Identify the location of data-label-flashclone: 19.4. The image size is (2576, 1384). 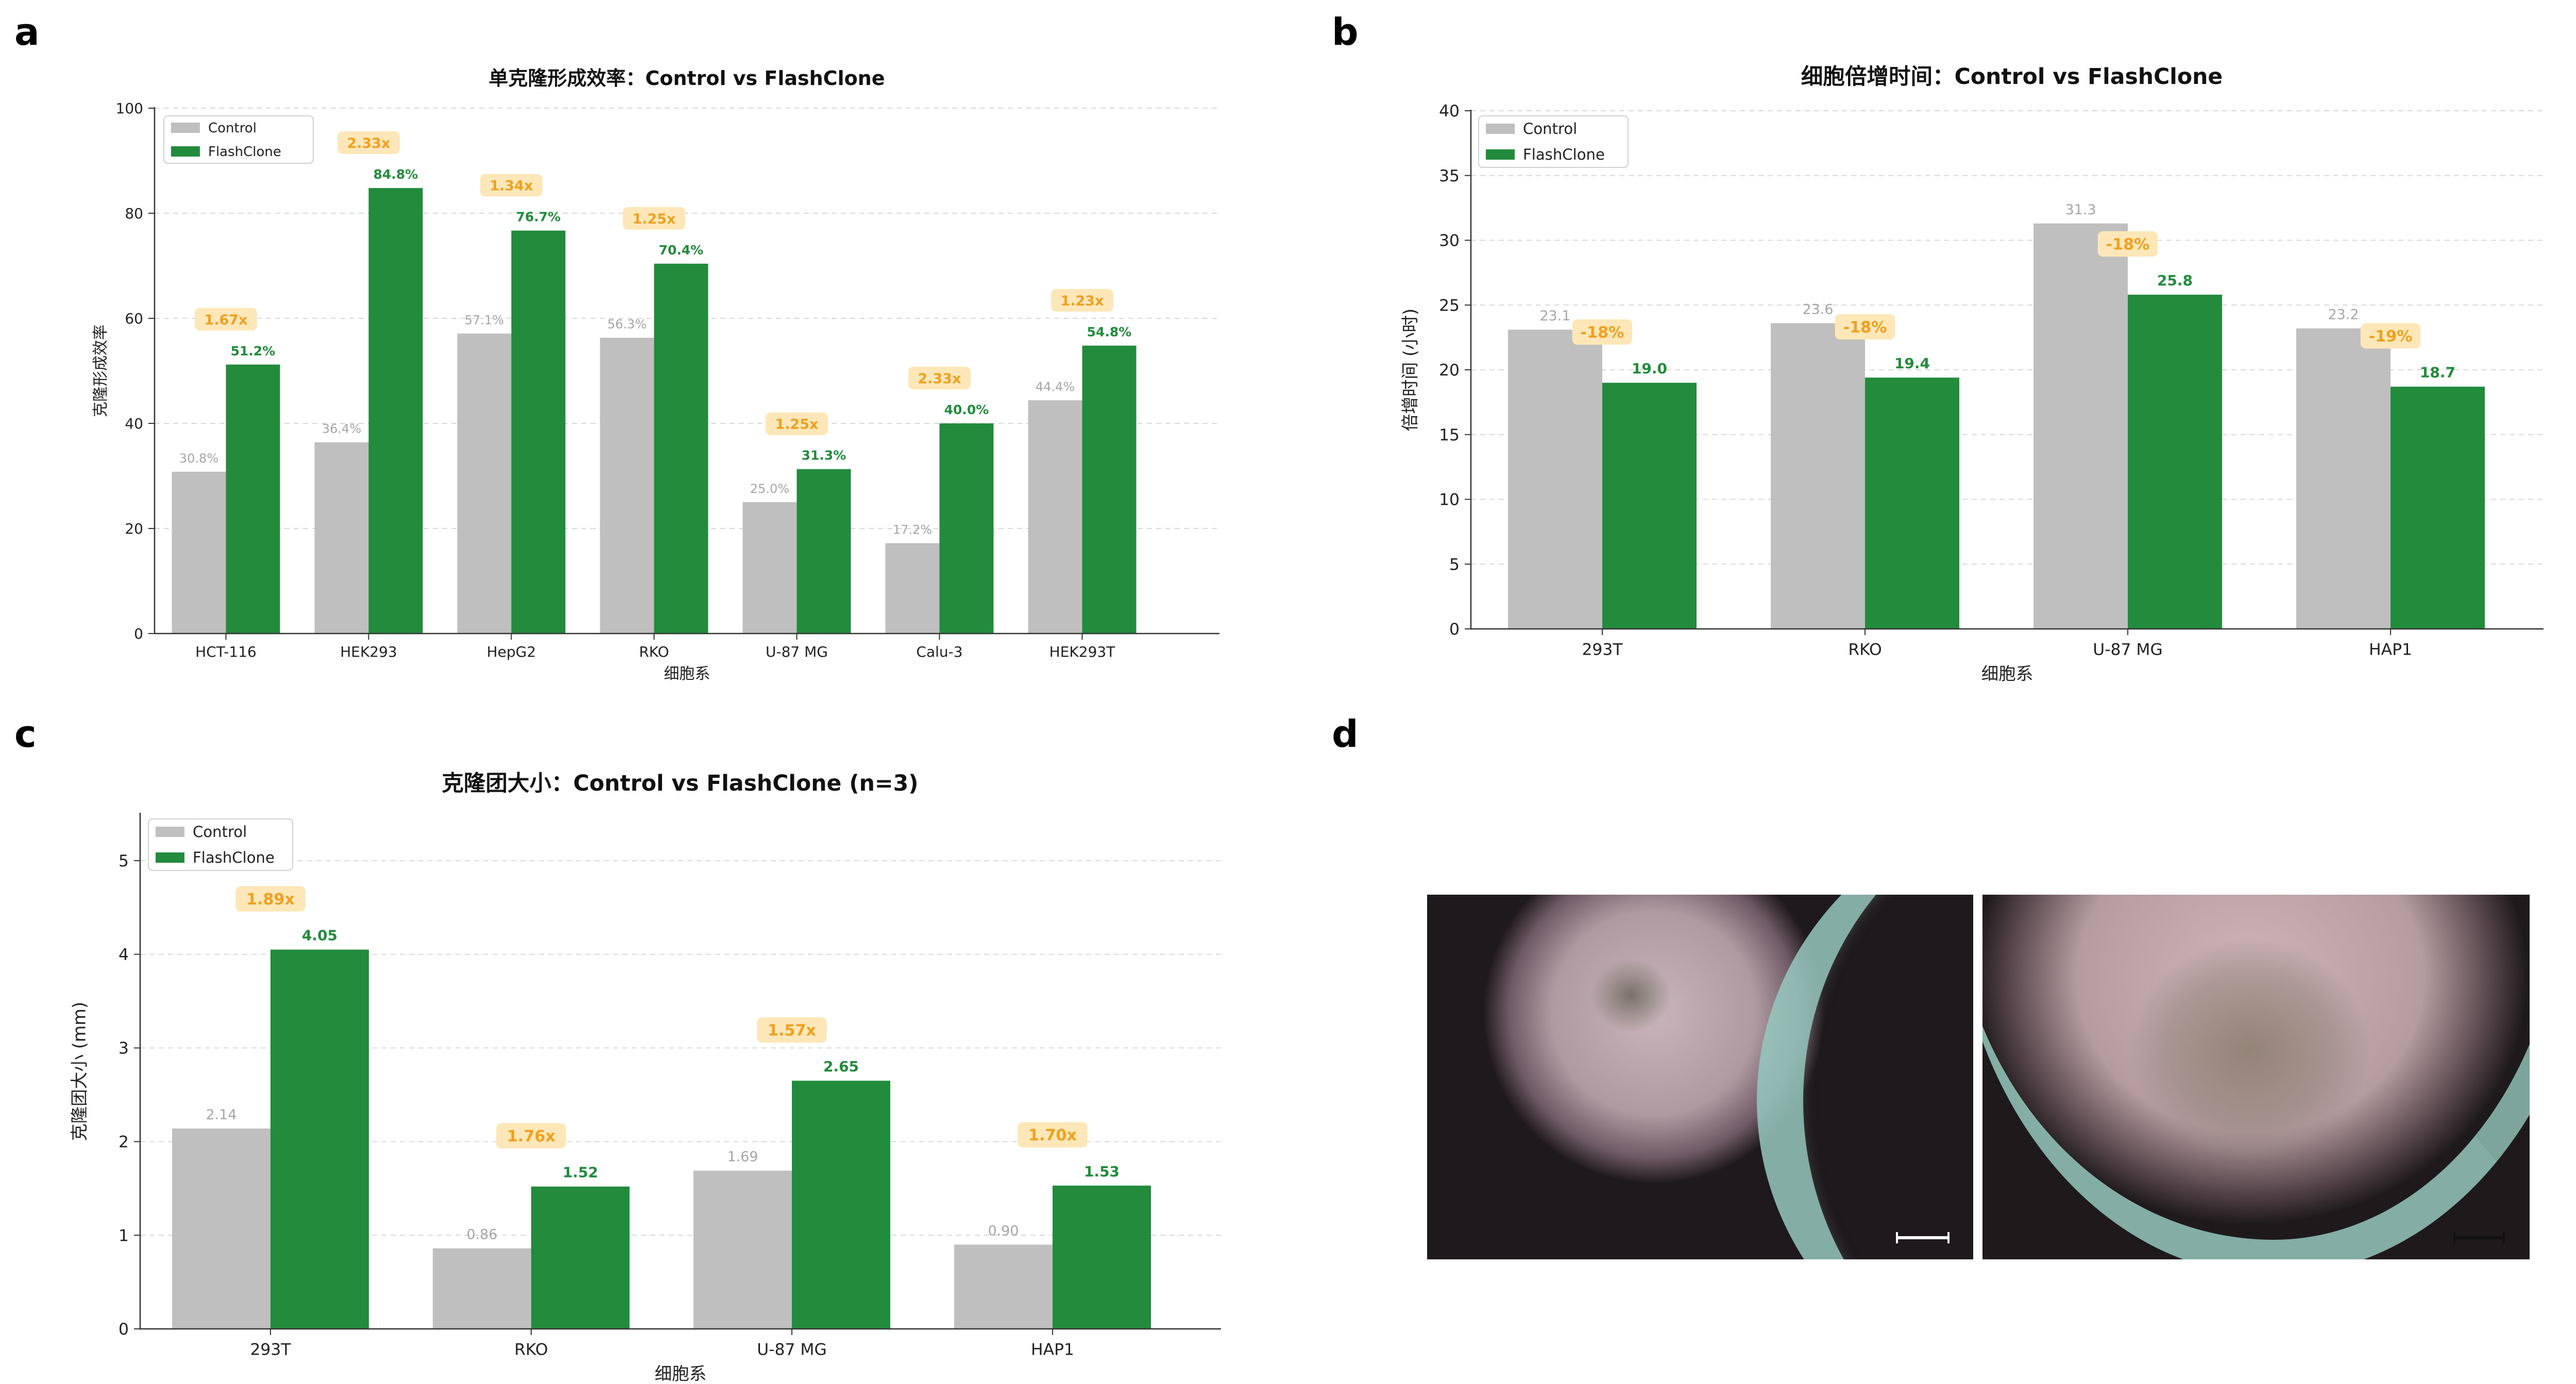
(1912, 363).